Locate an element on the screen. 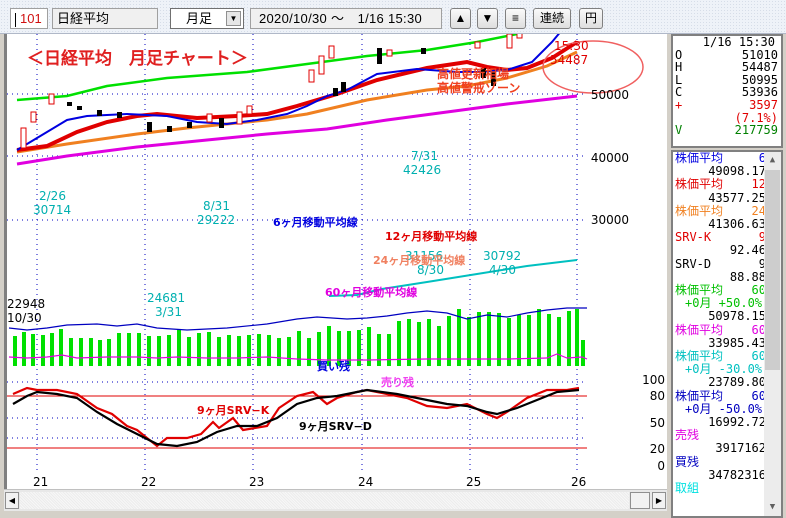 The width and height of the screenshot is (786, 518). x-axis-23: 23 is located at coordinates (256, 482).